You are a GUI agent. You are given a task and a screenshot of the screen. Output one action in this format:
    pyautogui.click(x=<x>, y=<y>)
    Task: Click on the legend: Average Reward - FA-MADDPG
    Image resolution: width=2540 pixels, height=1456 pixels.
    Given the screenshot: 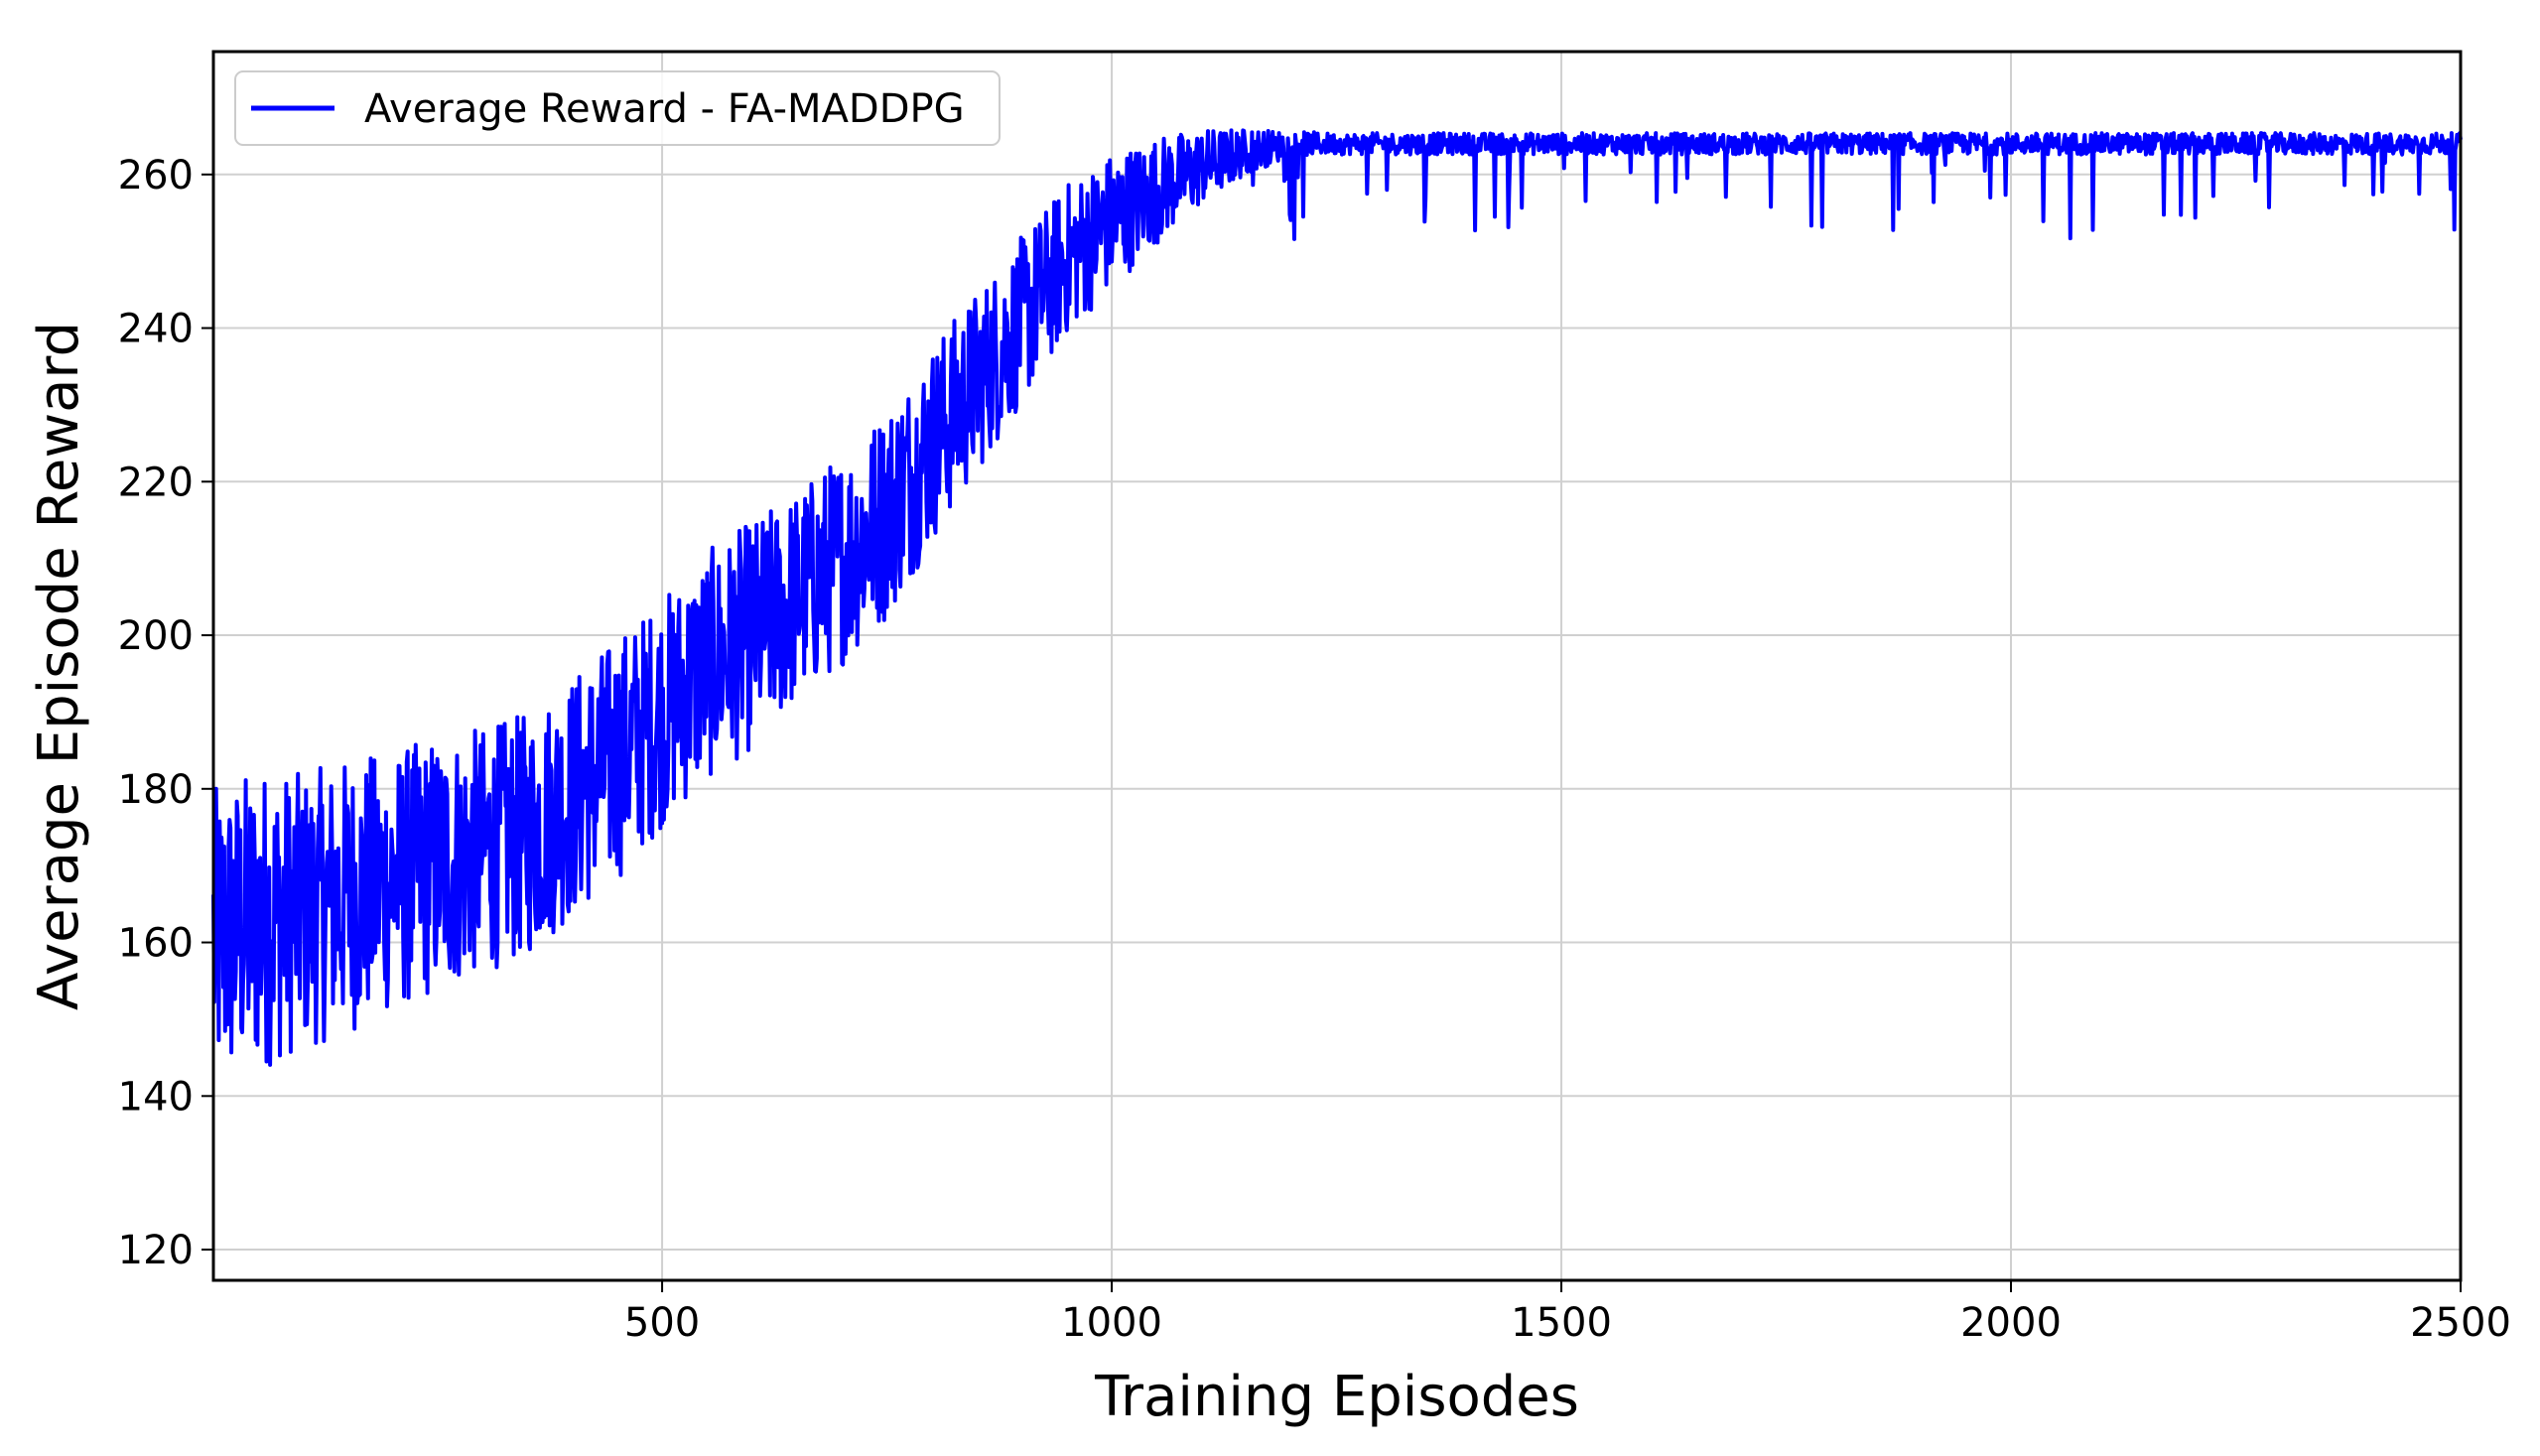 What is the action you would take?
    pyautogui.click(x=617, y=108)
    